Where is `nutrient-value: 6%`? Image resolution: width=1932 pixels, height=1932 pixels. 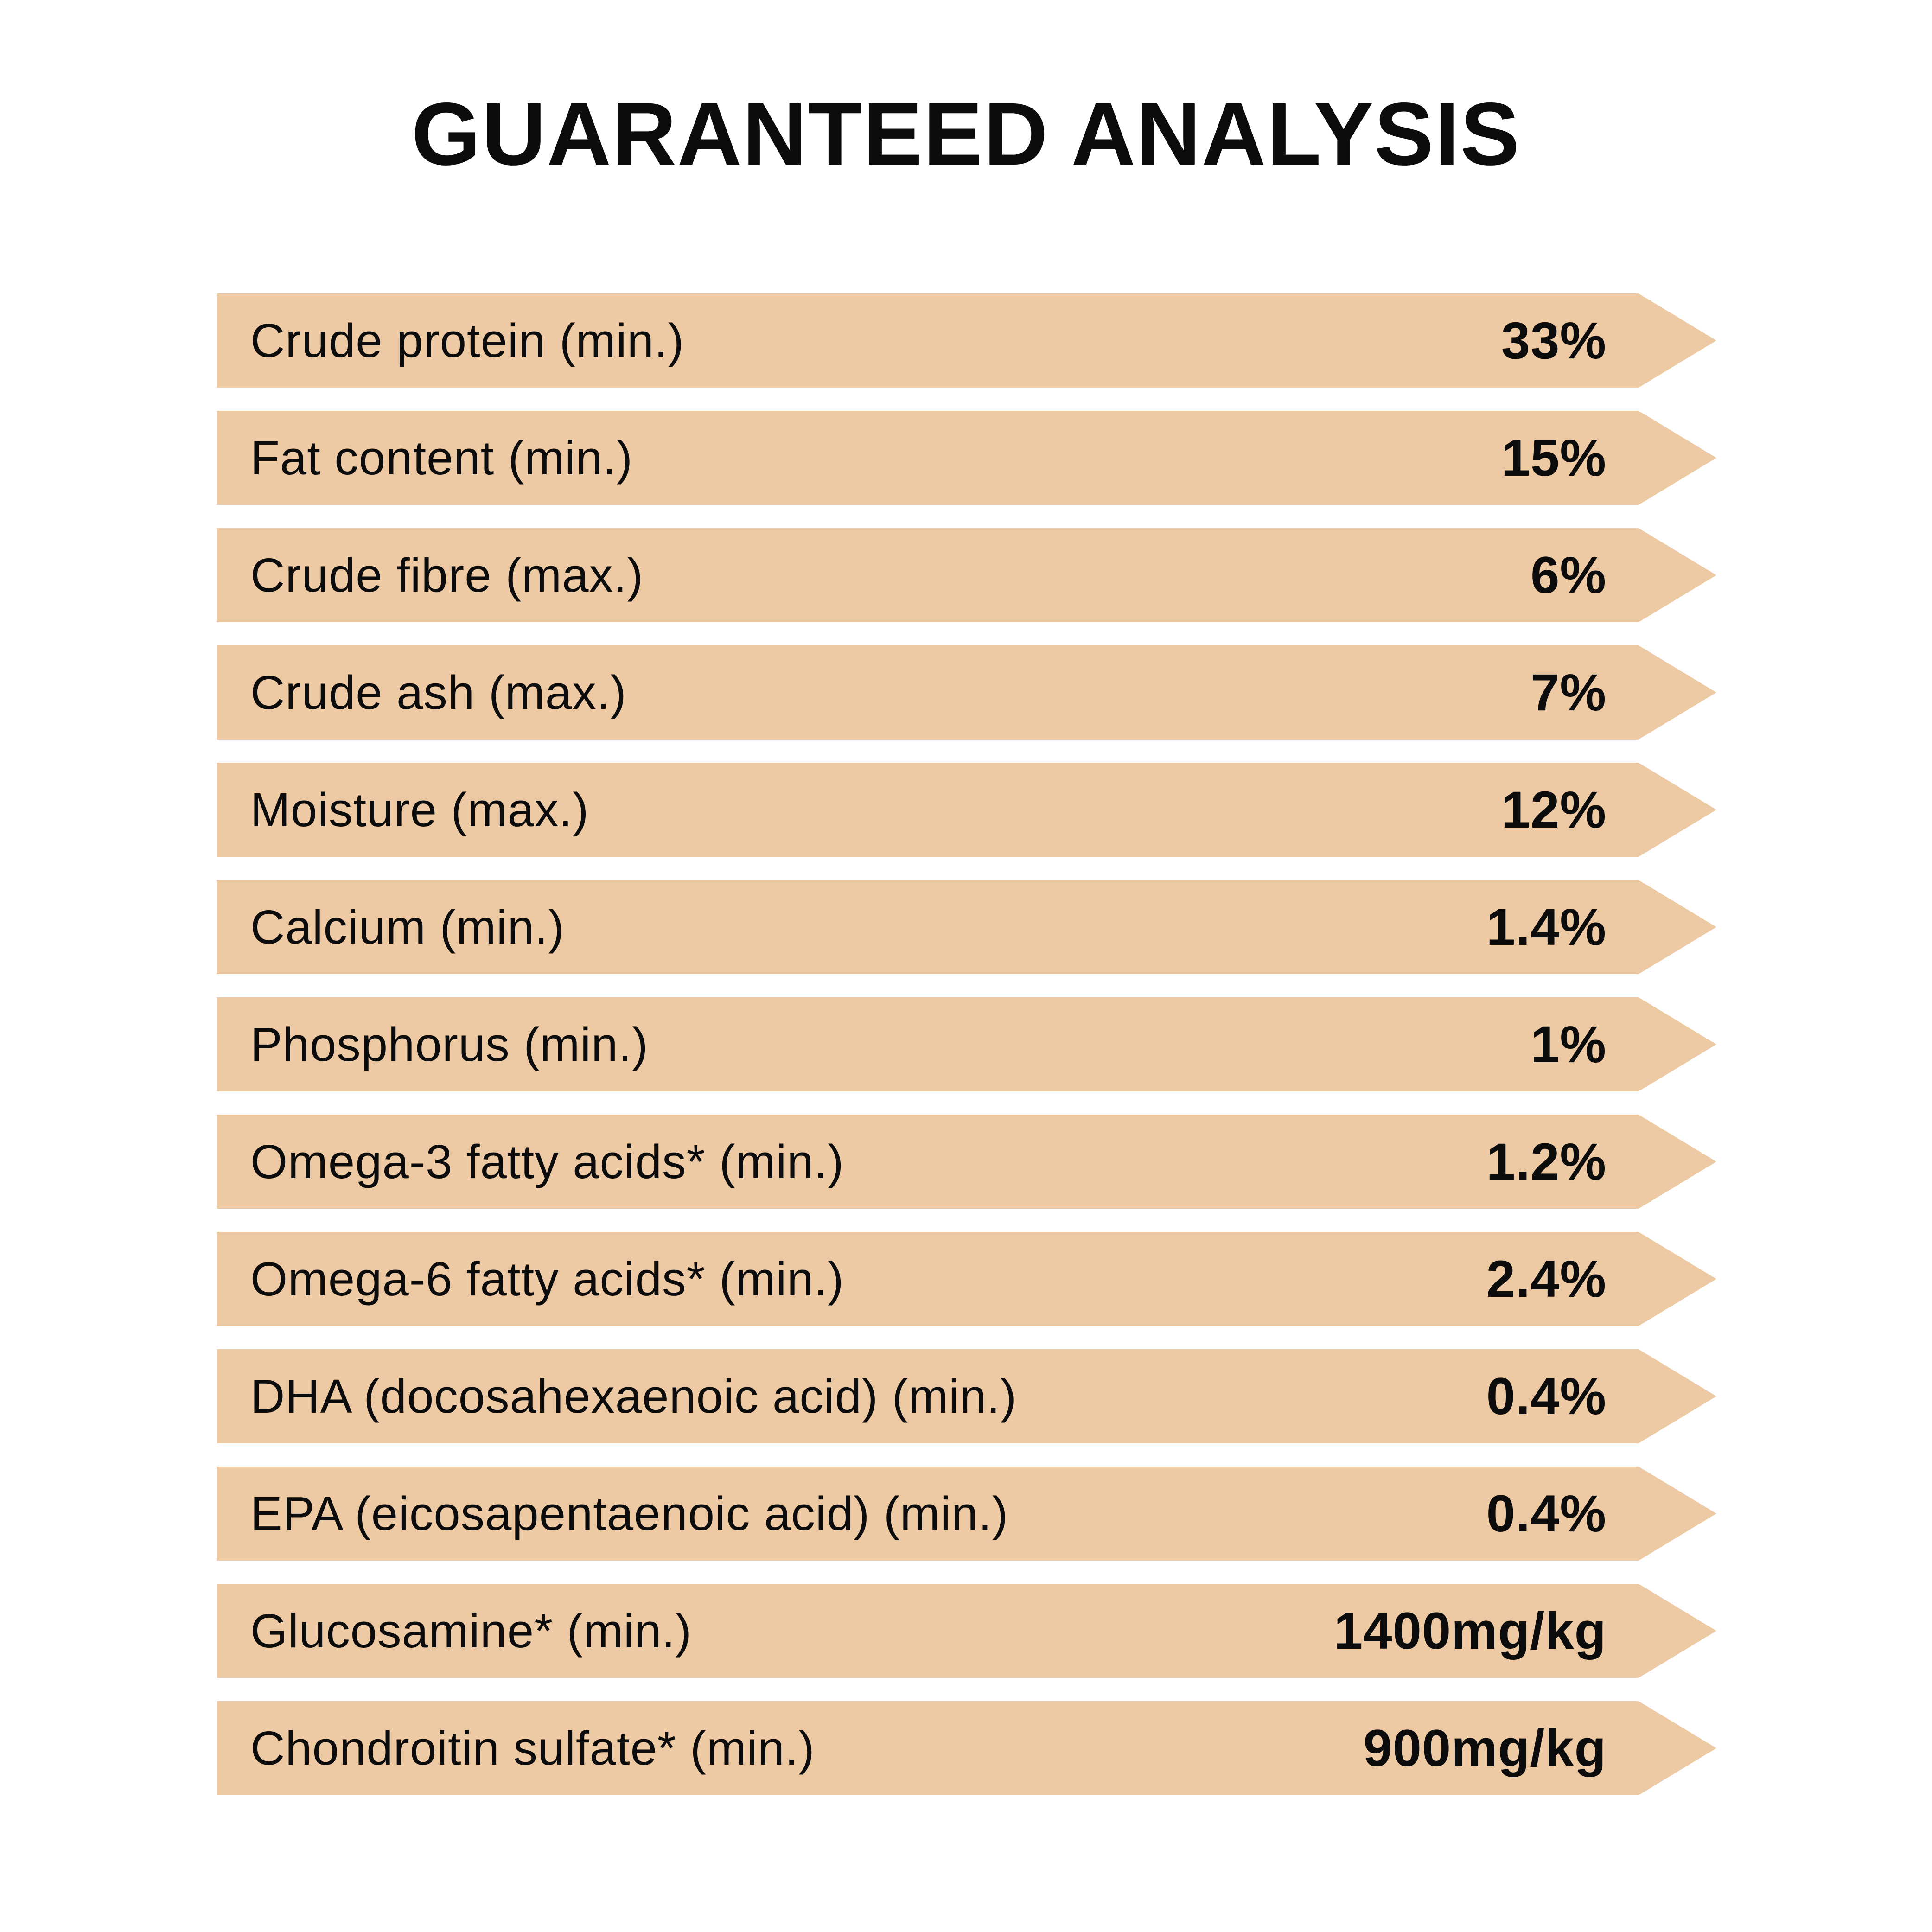 nutrient-value: 6% is located at coordinates (1568, 575).